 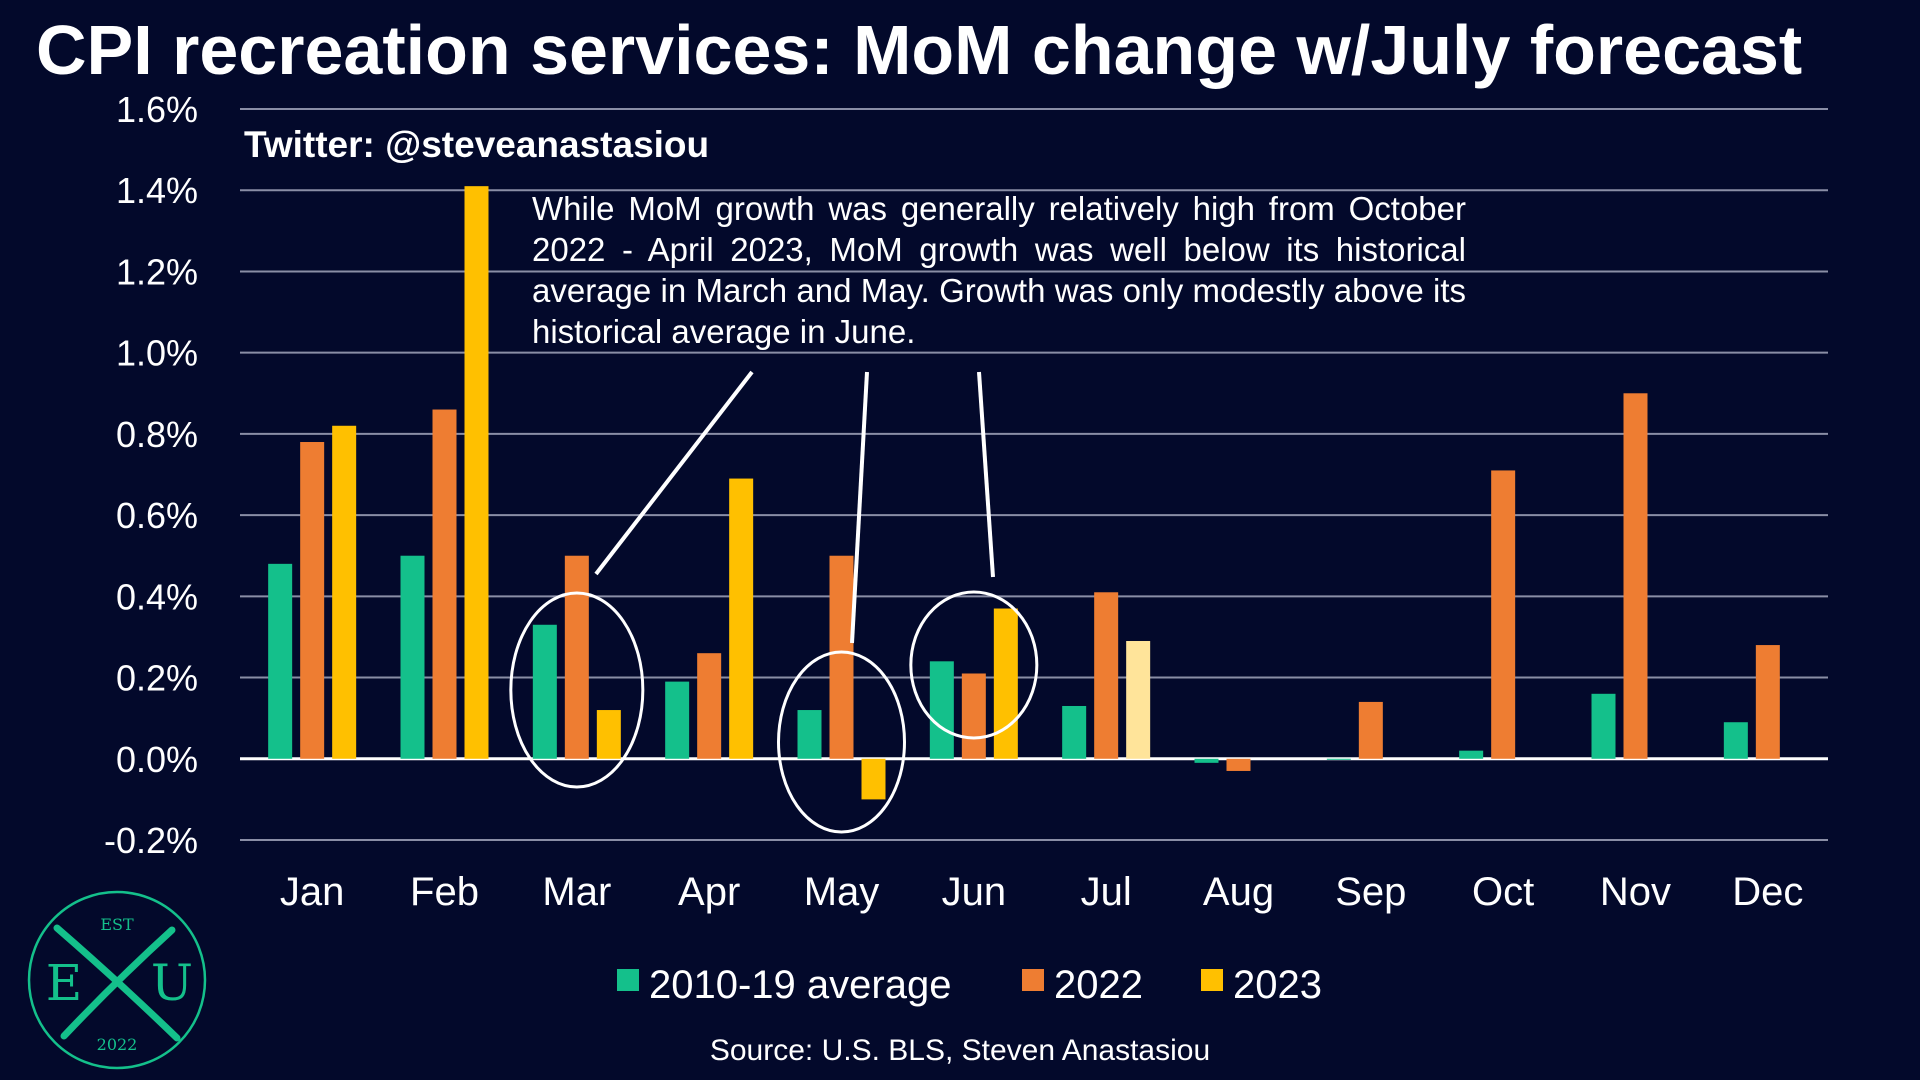 What do you see at coordinates (1074, 732) in the screenshot?
I see `bar-2010-19-average-jul` at bounding box center [1074, 732].